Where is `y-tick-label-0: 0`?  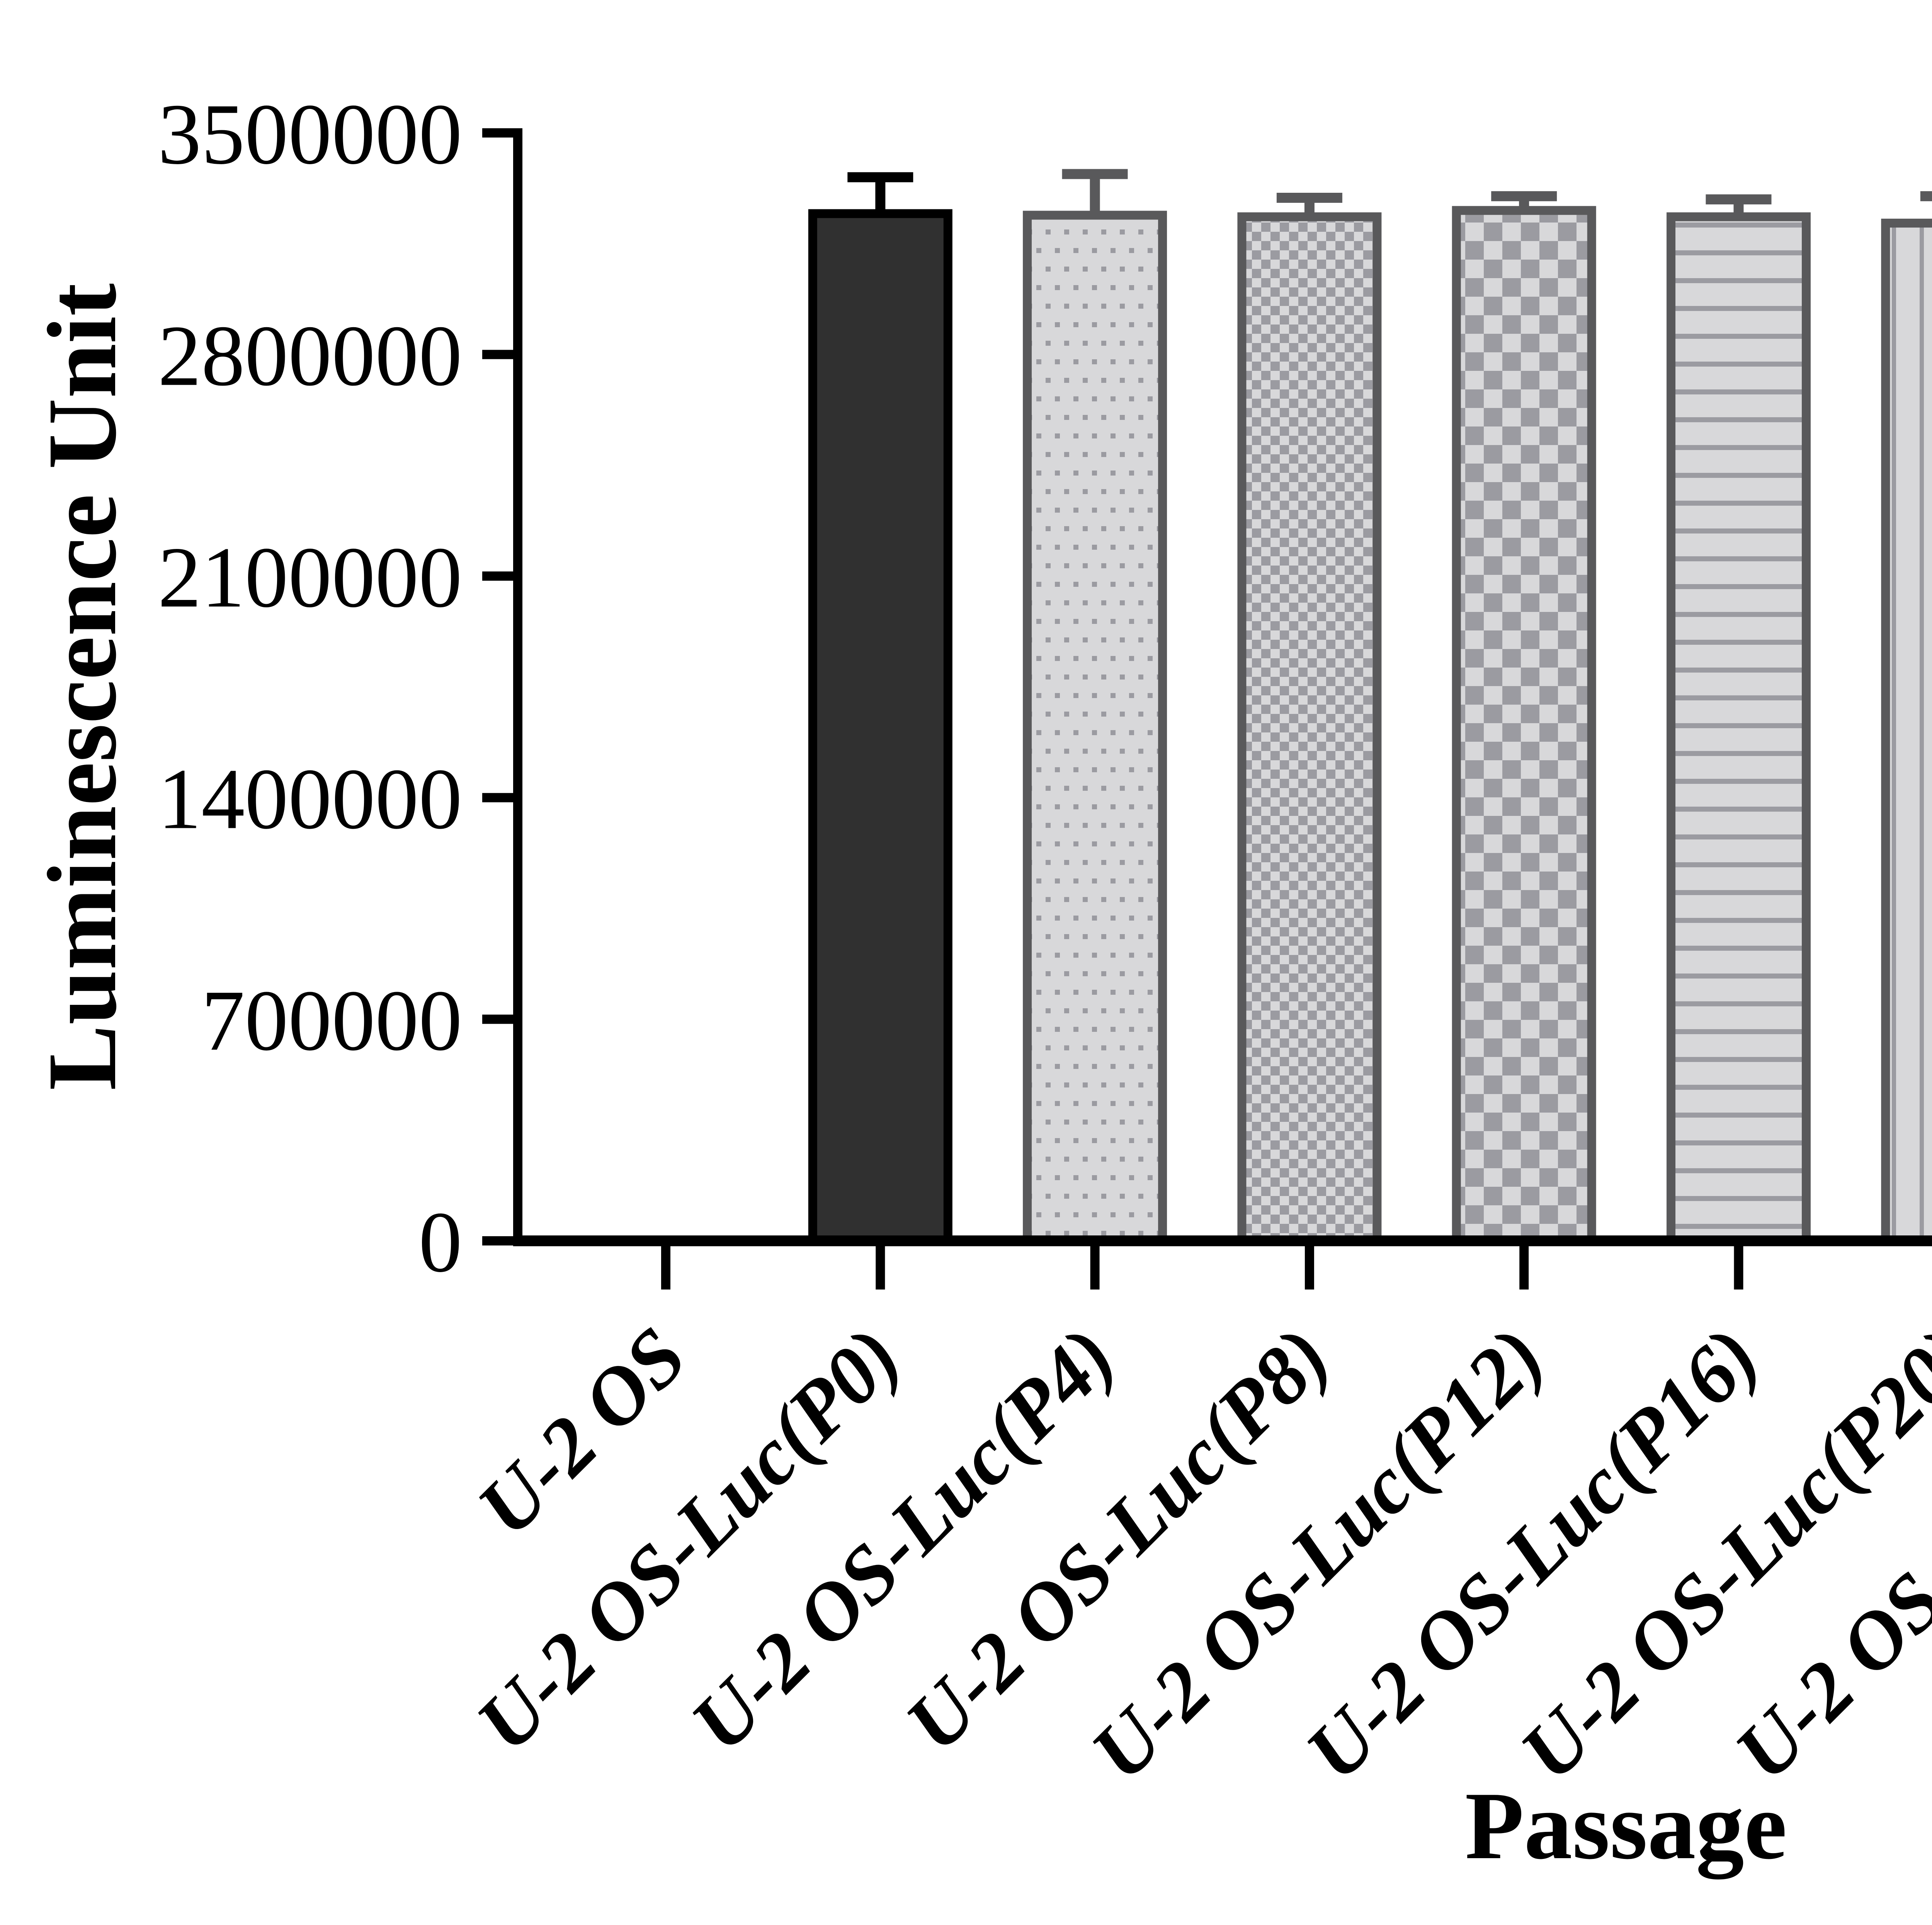 y-tick-label-0: 0 is located at coordinates (441, 1242).